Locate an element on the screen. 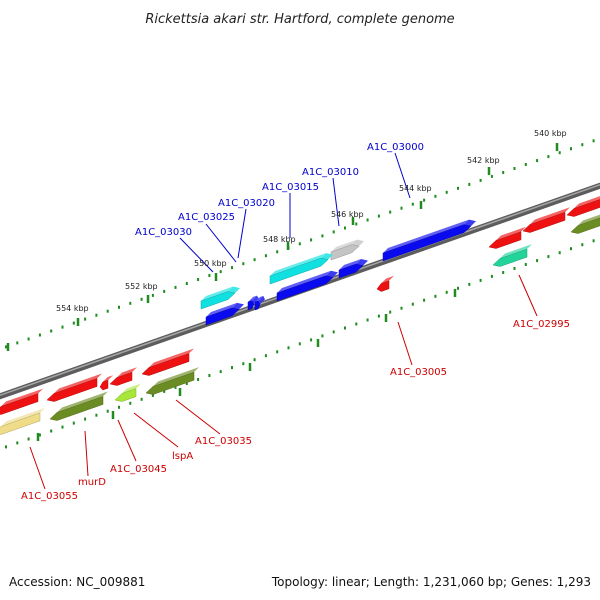 This screenshot has height=600, width=600. gene-label-a1c-03030: A1C_03030 is located at coordinates (163, 232).